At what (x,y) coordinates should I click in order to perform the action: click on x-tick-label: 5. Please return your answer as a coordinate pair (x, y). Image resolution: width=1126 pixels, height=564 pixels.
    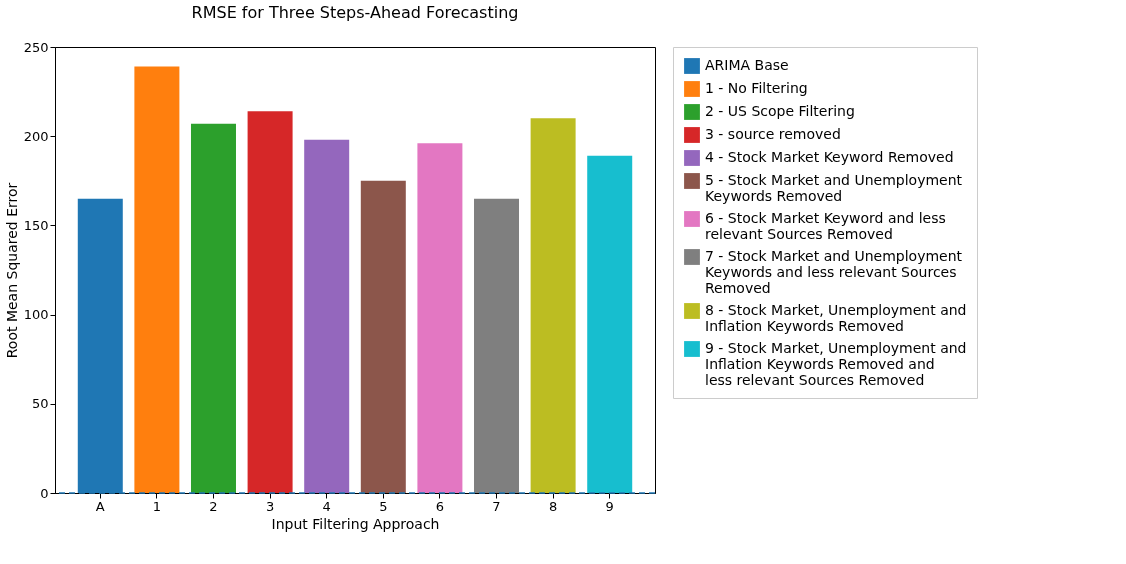
    Looking at the image, I should click on (383, 506).